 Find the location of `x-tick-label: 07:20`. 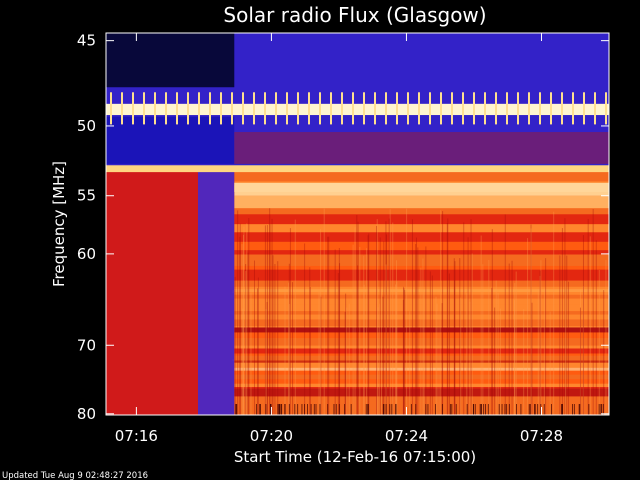

x-tick-label: 07:20 is located at coordinates (271, 436).